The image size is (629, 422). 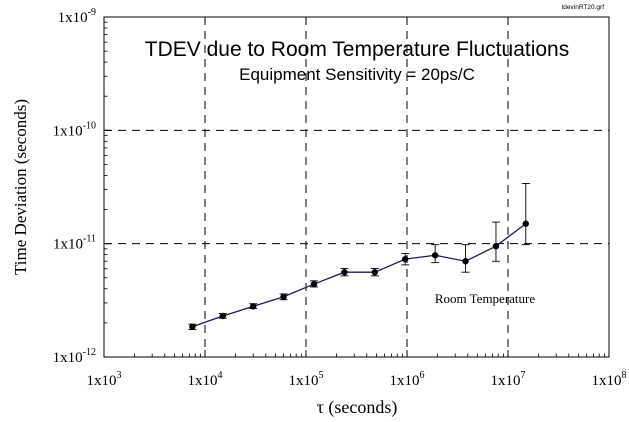 What do you see at coordinates (357, 379) in the screenshot?
I see `x-tick-labels: 1x10³ 1x10⁴ 1x10⁵ 1x10⁶ 1x10⁷ 1x10⁸` at bounding box center [357, 379].